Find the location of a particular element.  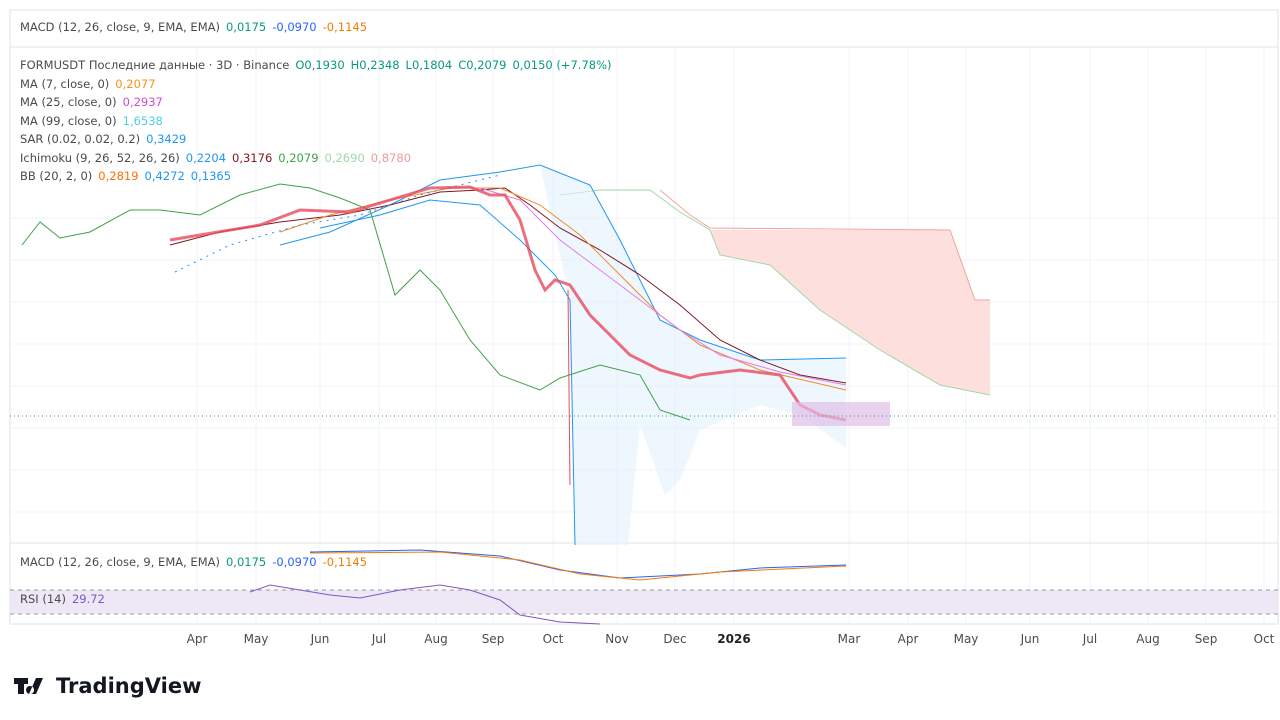

legend-value: 0,2937 is located at coordinates (142, 102).